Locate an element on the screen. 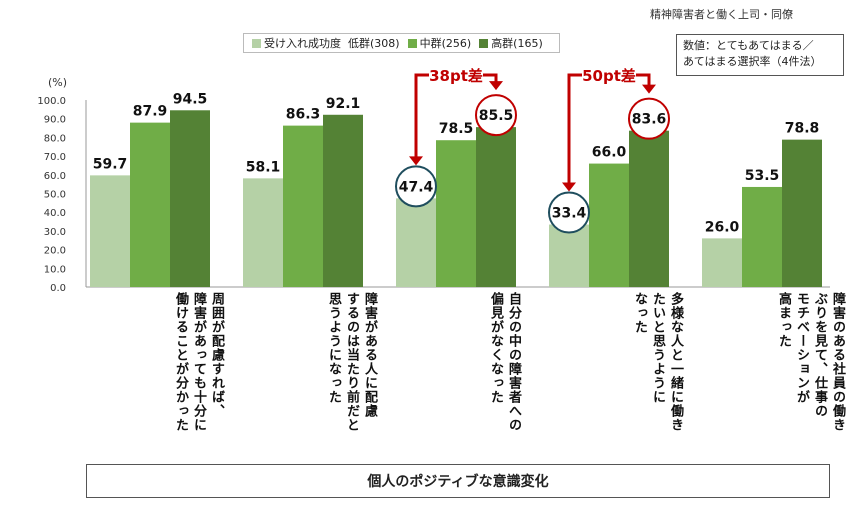 The width and height of the screenshot is (865, 510). y-axis-label: (%) is located at coordinates (58, 82).